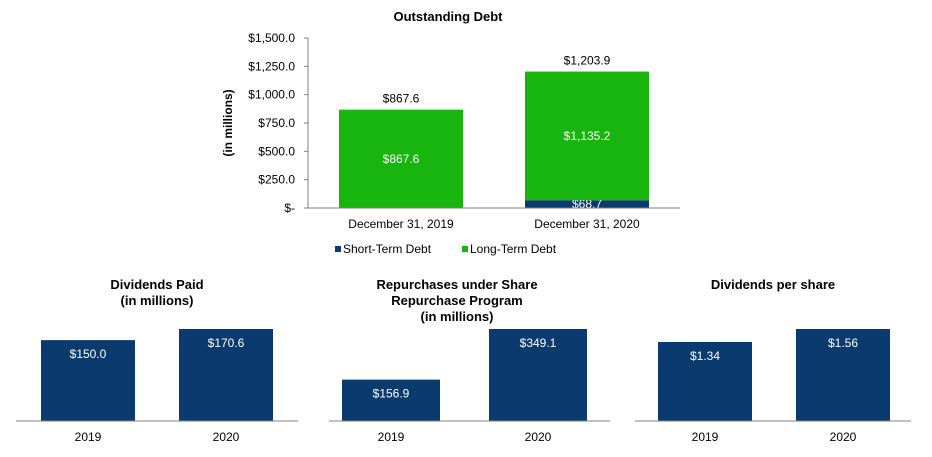 Image resolution: width=932 pixels, height=457 pixels. I want to click on dividends-per-share-x-category-label: 2019, so click(705, 437).